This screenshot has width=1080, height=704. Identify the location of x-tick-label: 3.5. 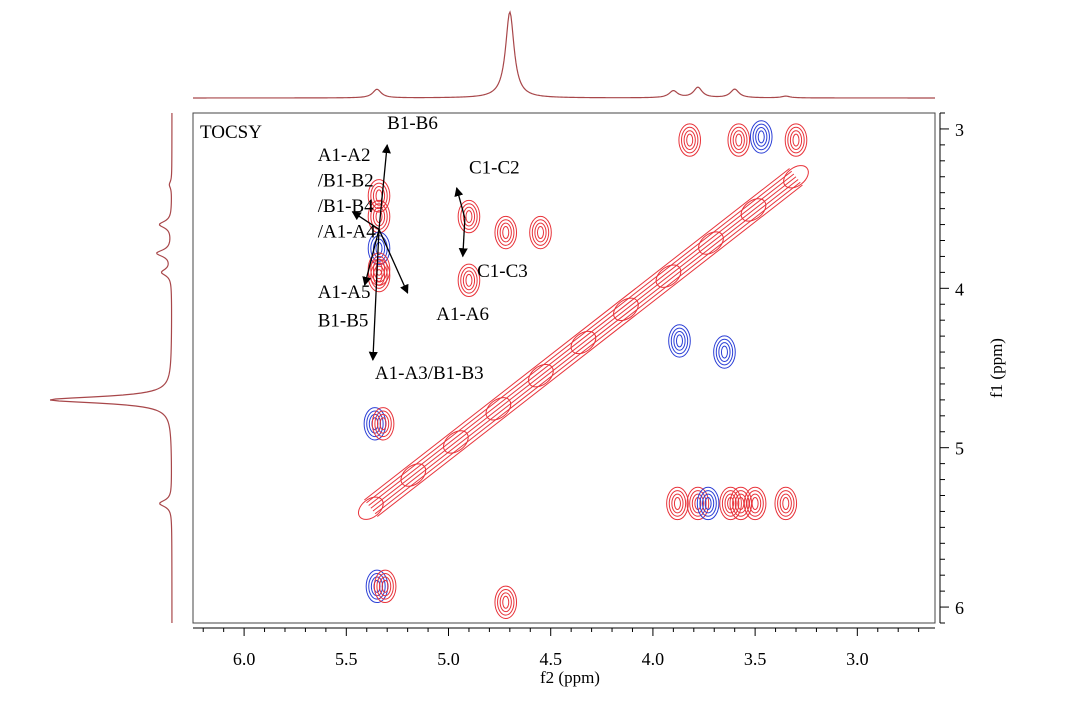
(755, 659).